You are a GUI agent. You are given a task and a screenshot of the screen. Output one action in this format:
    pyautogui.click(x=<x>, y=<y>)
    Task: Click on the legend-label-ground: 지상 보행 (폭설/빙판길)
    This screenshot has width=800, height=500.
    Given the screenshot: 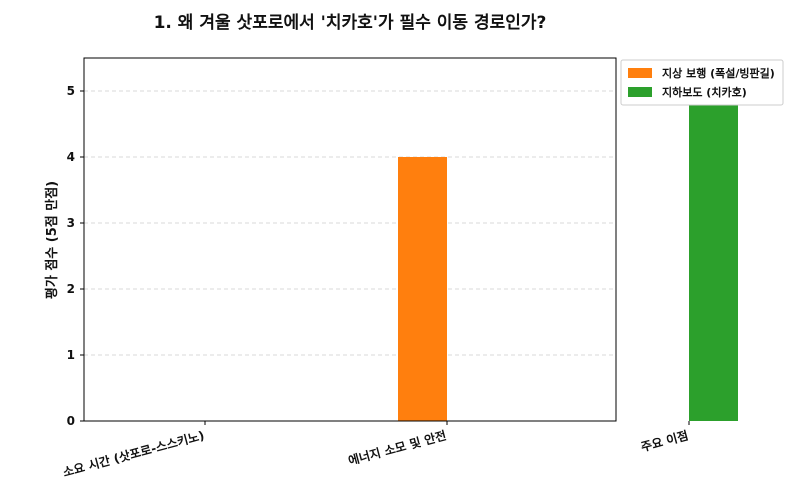 What is the action you would take?
    pyautogui.click(x=718, y=73)
    